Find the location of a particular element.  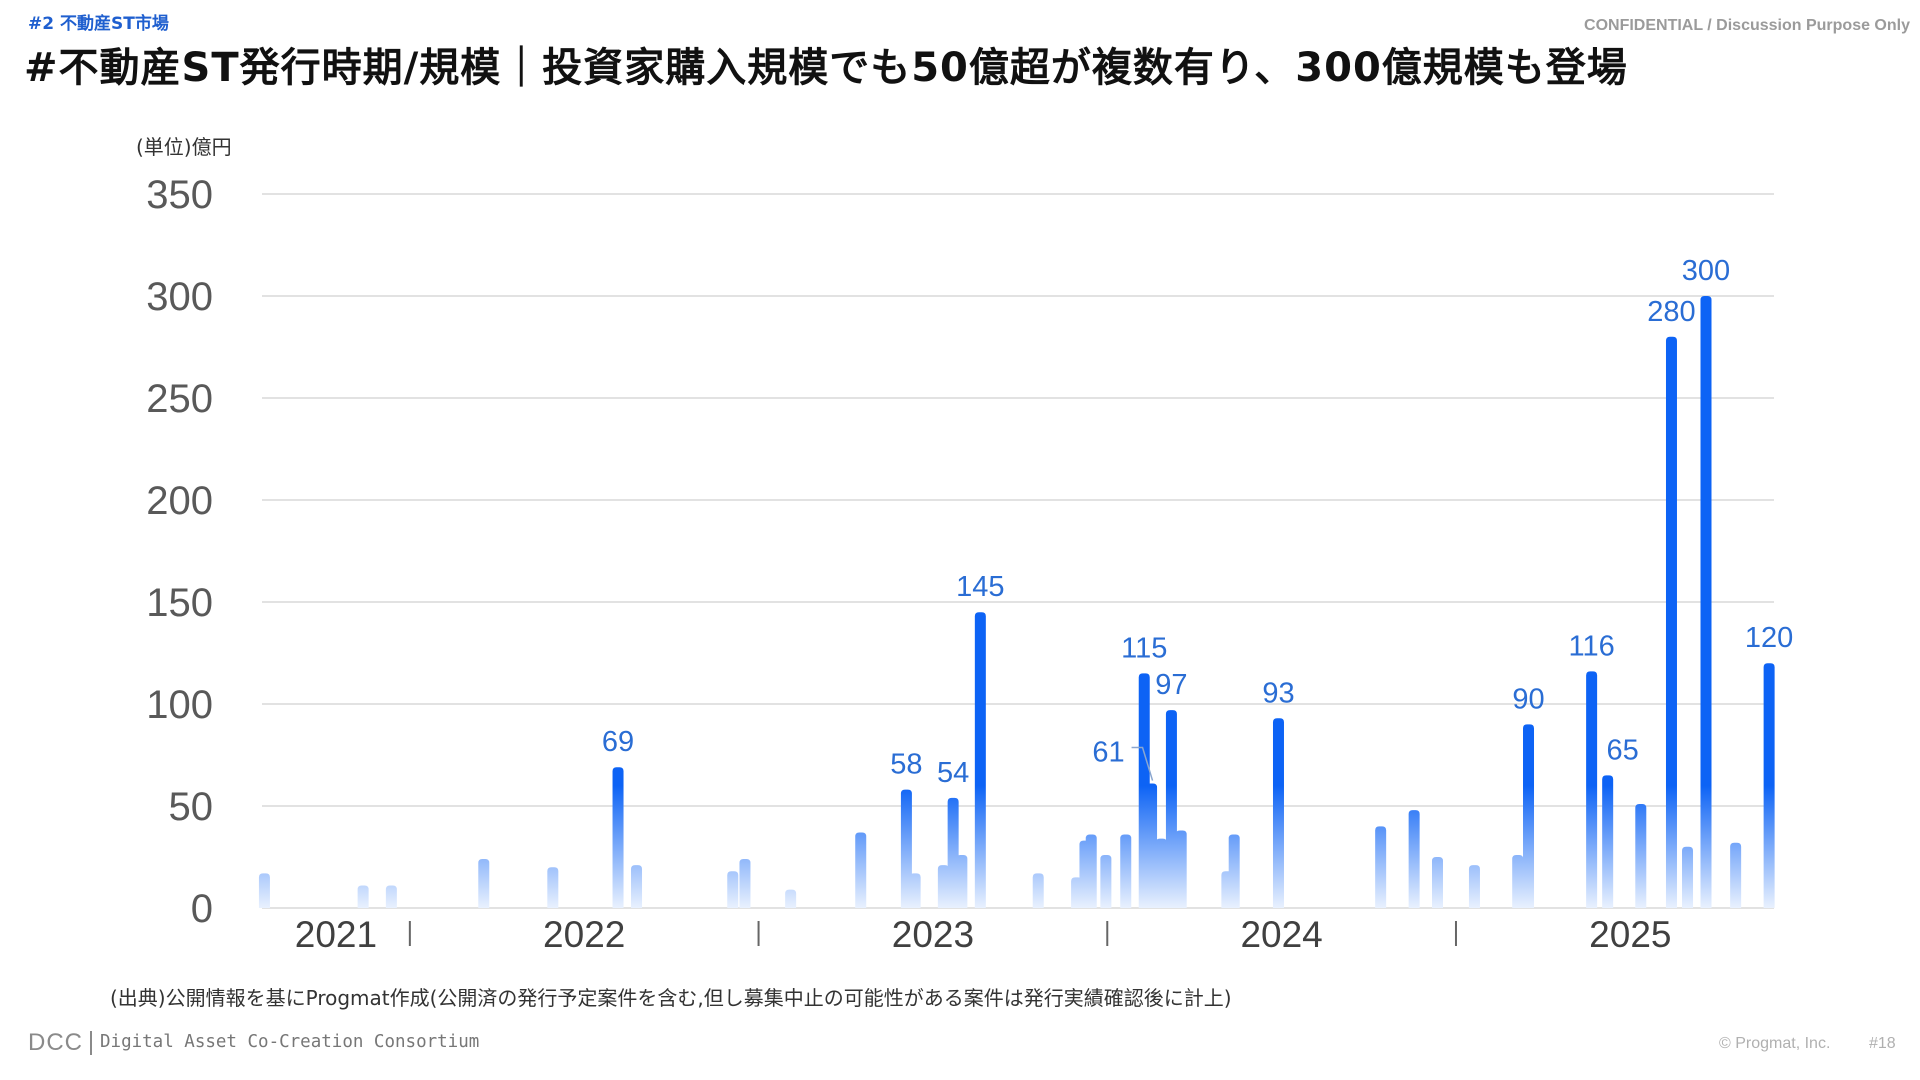

y-tick-label: 100 is located at coordinates (179, 705).